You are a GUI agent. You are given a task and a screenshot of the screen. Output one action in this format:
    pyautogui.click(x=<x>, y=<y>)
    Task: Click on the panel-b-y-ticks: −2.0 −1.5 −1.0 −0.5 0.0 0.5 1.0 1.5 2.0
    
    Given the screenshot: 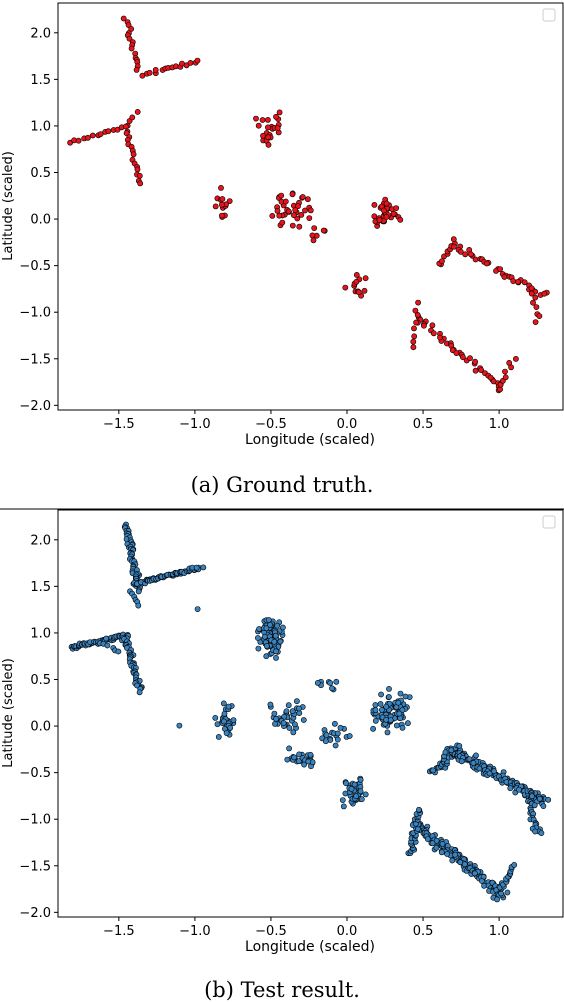 What is the action you would take?
    pyautogui.click(x=38, y=727)
    